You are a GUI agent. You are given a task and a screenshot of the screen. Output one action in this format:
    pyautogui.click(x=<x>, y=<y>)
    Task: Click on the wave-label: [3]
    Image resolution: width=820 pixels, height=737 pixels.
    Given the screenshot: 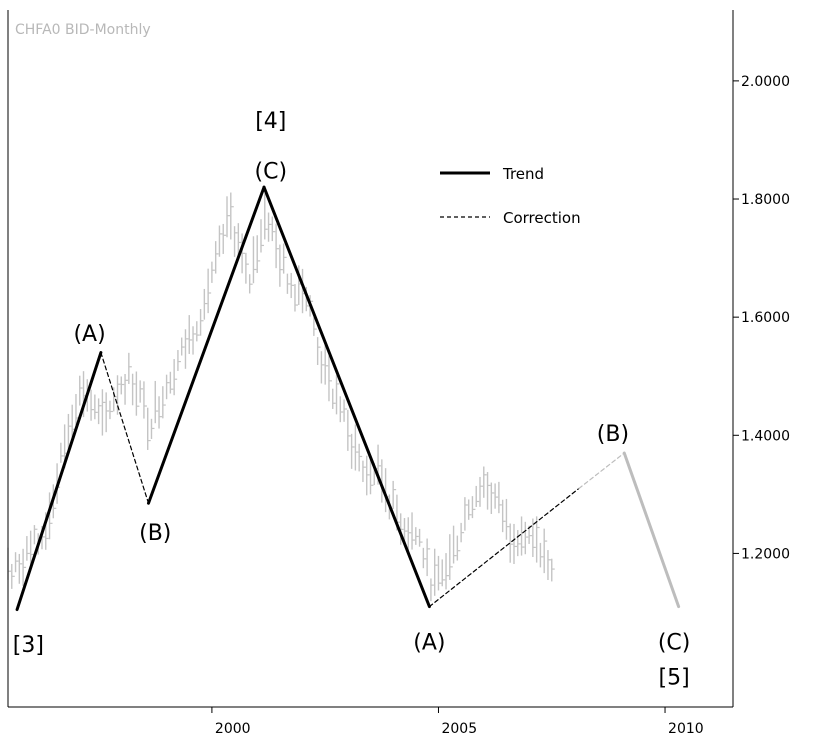 What is the action you would take?
    pyautogui.click(x=28, y=645)
    